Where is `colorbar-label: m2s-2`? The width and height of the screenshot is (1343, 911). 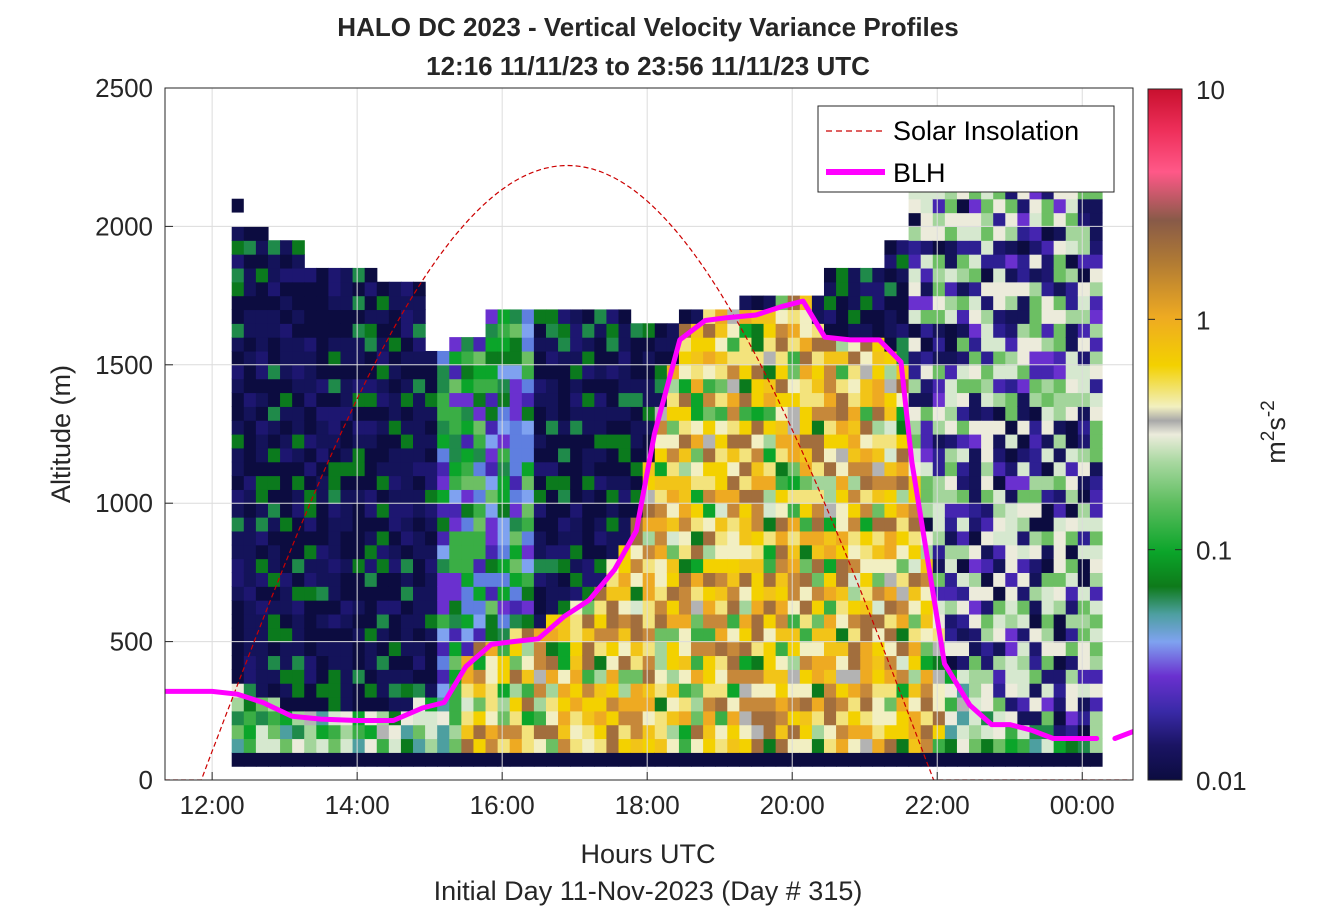 colorbar-label: m2s-2 is located at coordinates (1274, 431).